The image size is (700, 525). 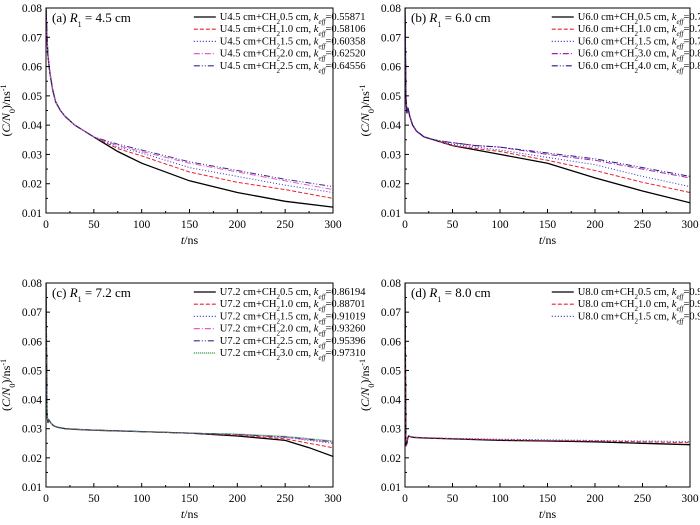 What do you see at coordinates (655, 54) in the screenshot?
I see `legend-mod: 3.0 cm,` at bounding box center [655, 54].